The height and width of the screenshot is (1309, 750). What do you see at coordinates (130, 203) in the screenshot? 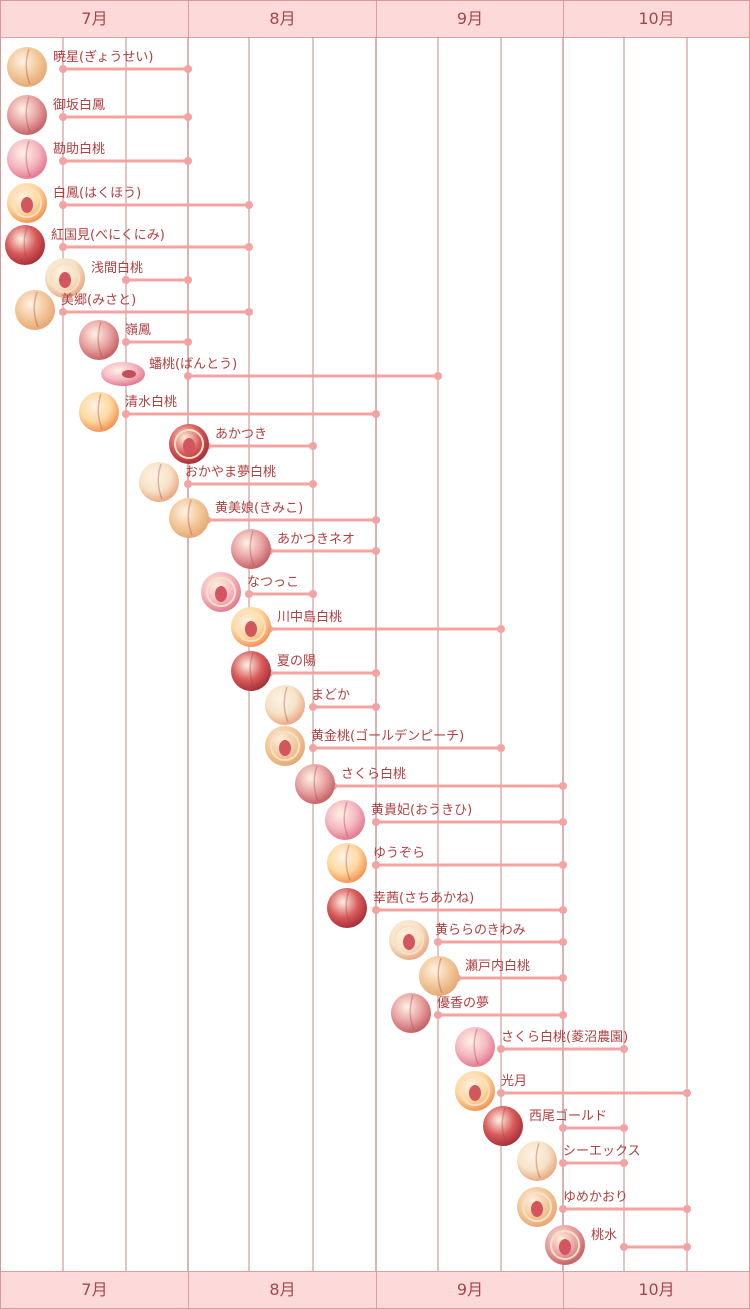
I see `variety-row: 白鳳(はくほう)` at bounding box center [130, 203].